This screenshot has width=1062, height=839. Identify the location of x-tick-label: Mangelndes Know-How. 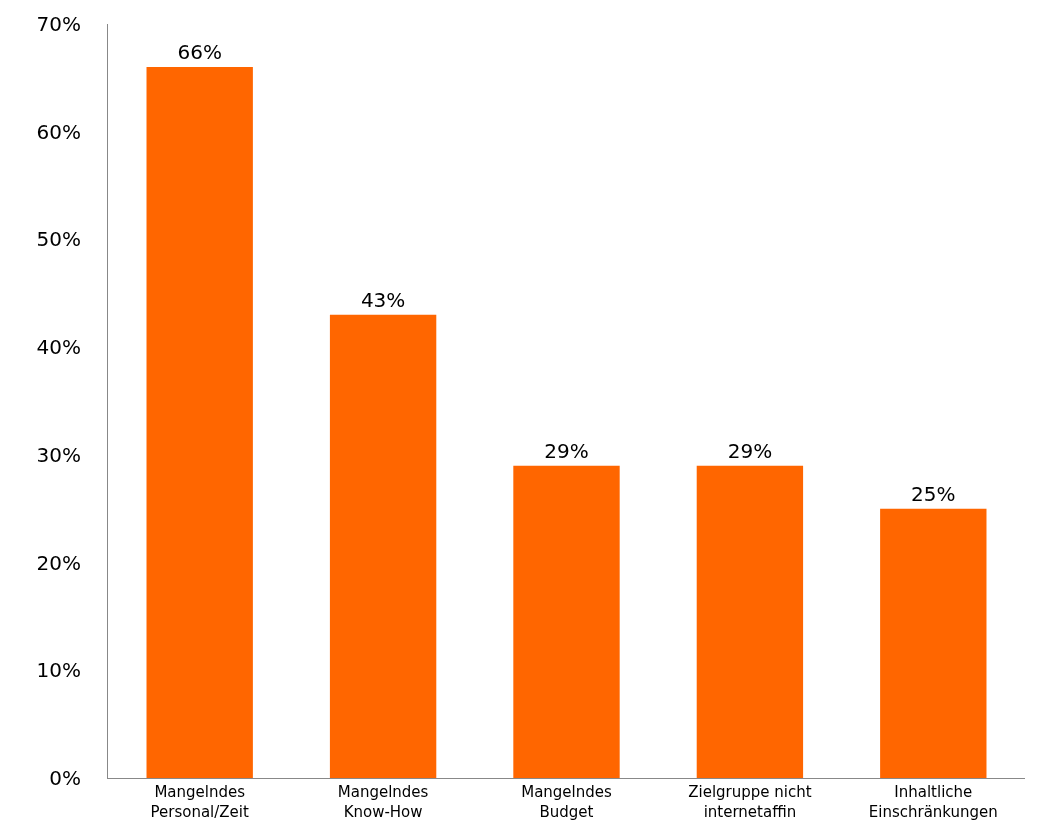
(383, 802).